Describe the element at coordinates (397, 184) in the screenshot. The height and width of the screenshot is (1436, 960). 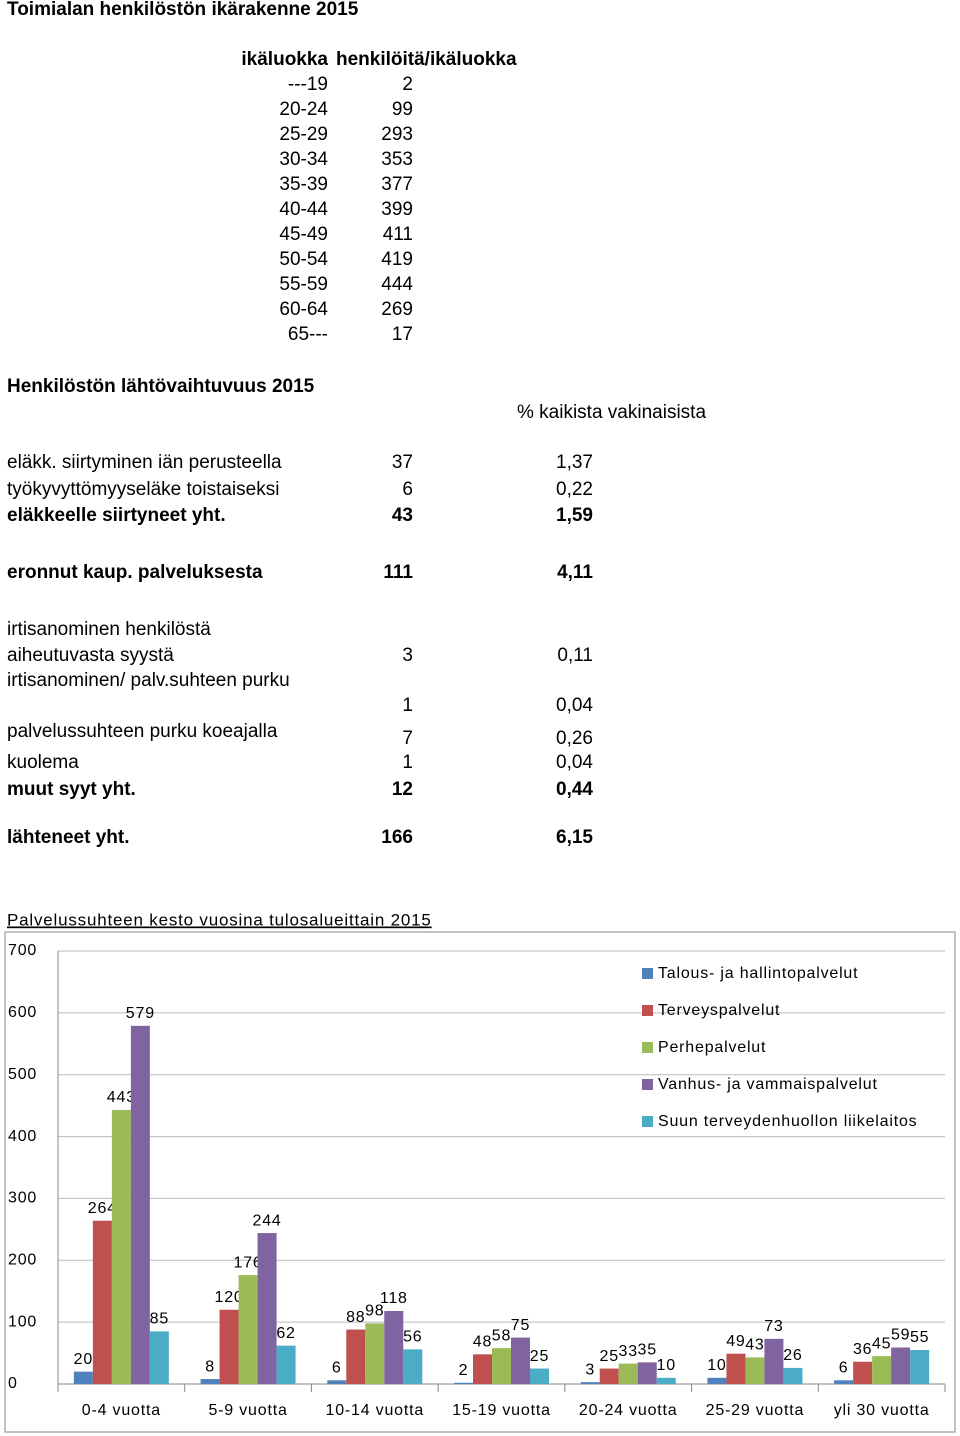
I see `age-count: 377` at that location.